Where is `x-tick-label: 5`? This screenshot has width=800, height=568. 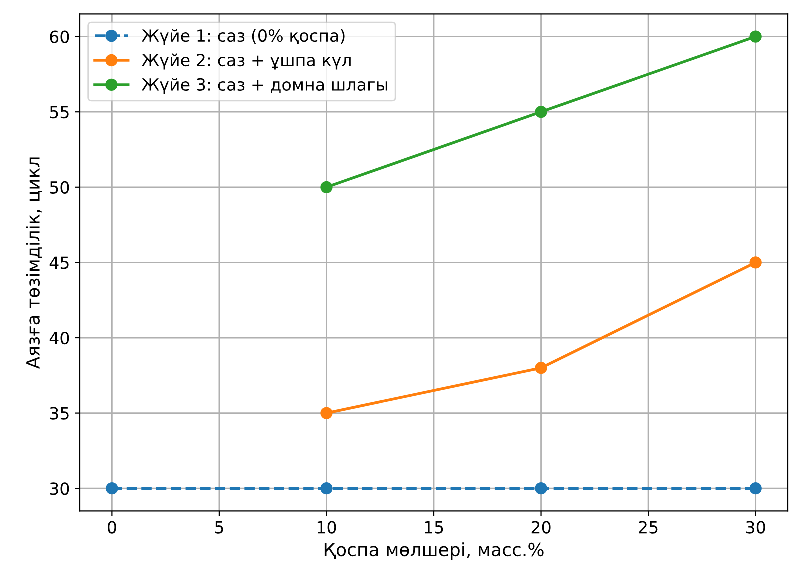
x-tick-label: 5 is located at coordinates (219, 527).